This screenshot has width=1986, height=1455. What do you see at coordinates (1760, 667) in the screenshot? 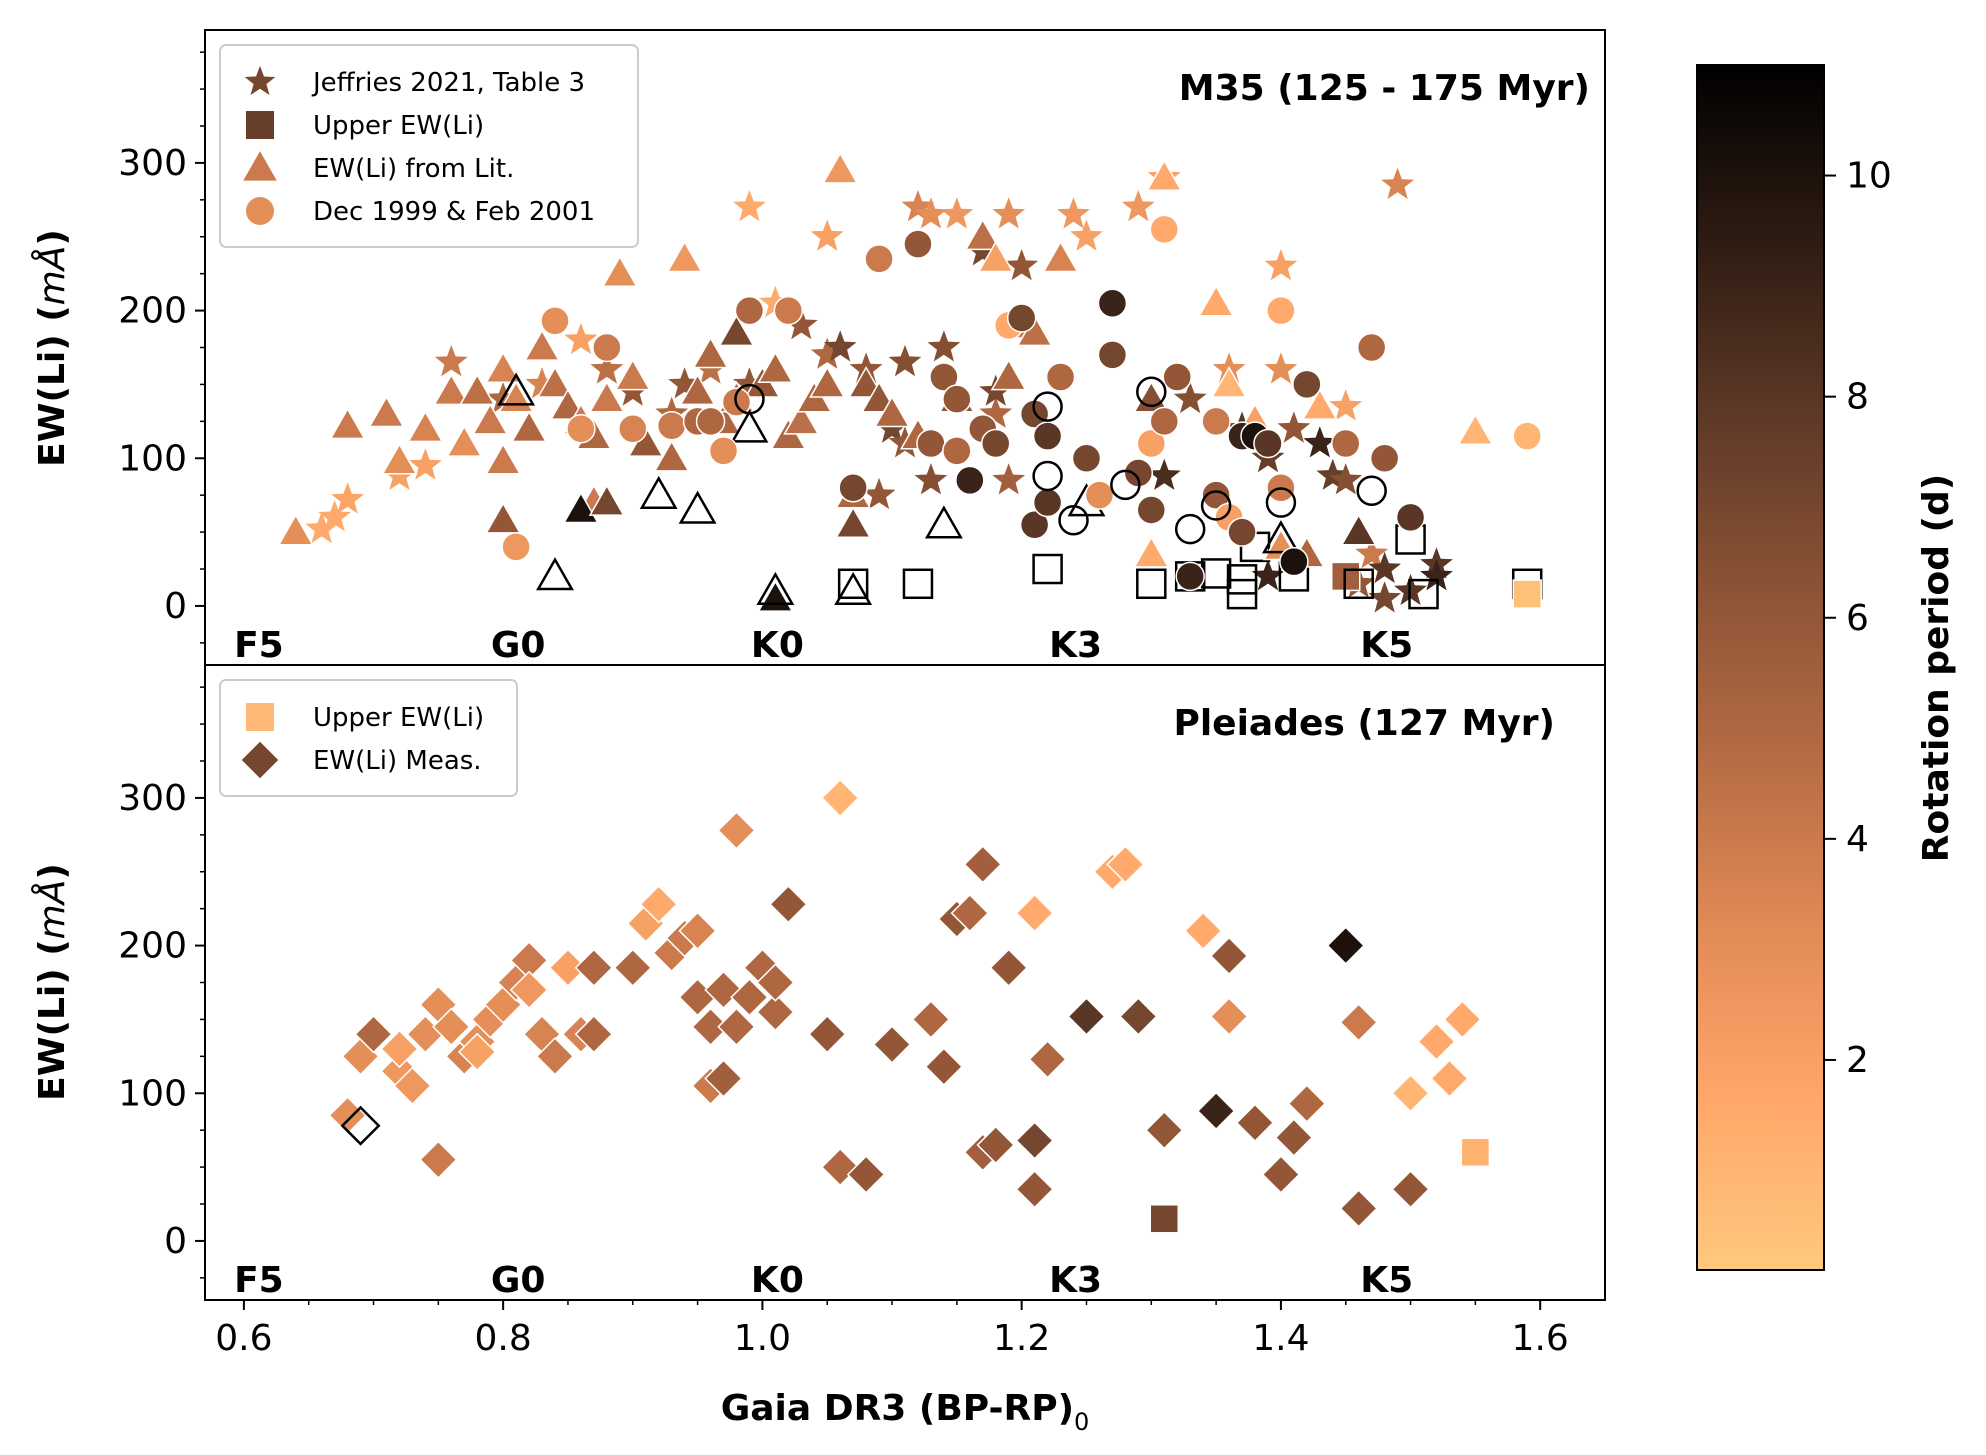
I see `colorbar-gradient` at bounding box center [1760, 667].